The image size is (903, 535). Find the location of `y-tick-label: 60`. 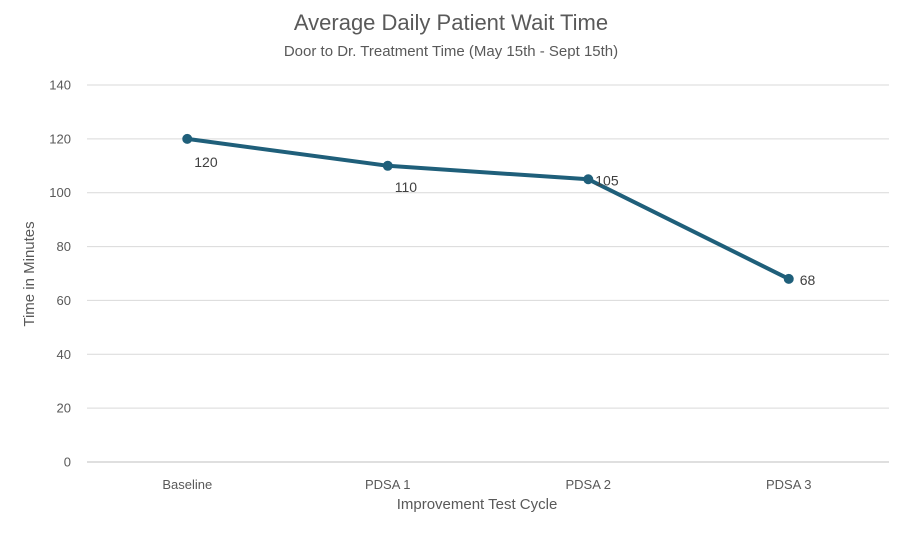

y-tick-label: 60 is located at coordinates (64, 300).